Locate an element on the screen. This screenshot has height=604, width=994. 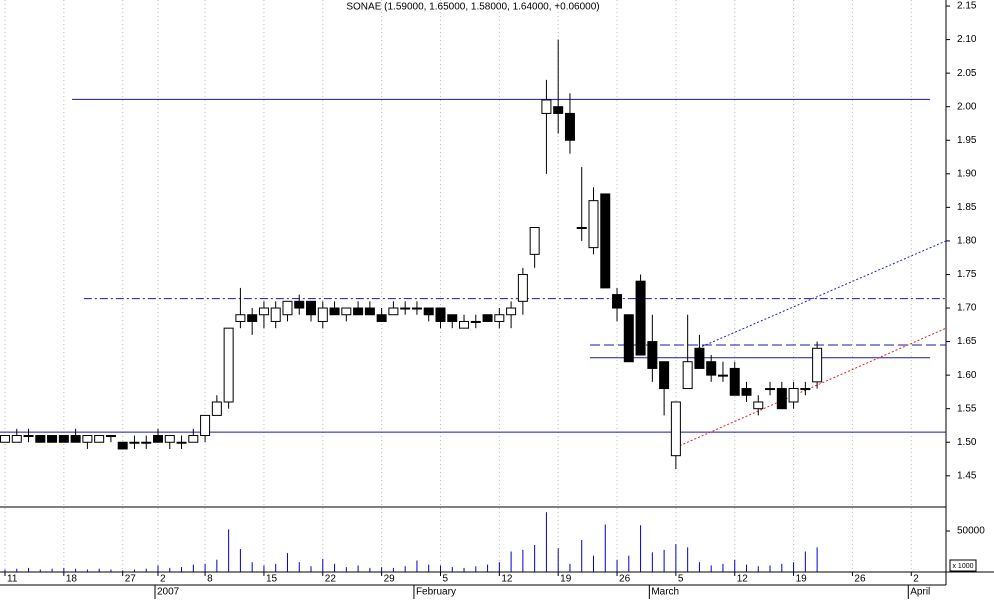
x-tick-label: 8 is located at coordinates (210, 579).